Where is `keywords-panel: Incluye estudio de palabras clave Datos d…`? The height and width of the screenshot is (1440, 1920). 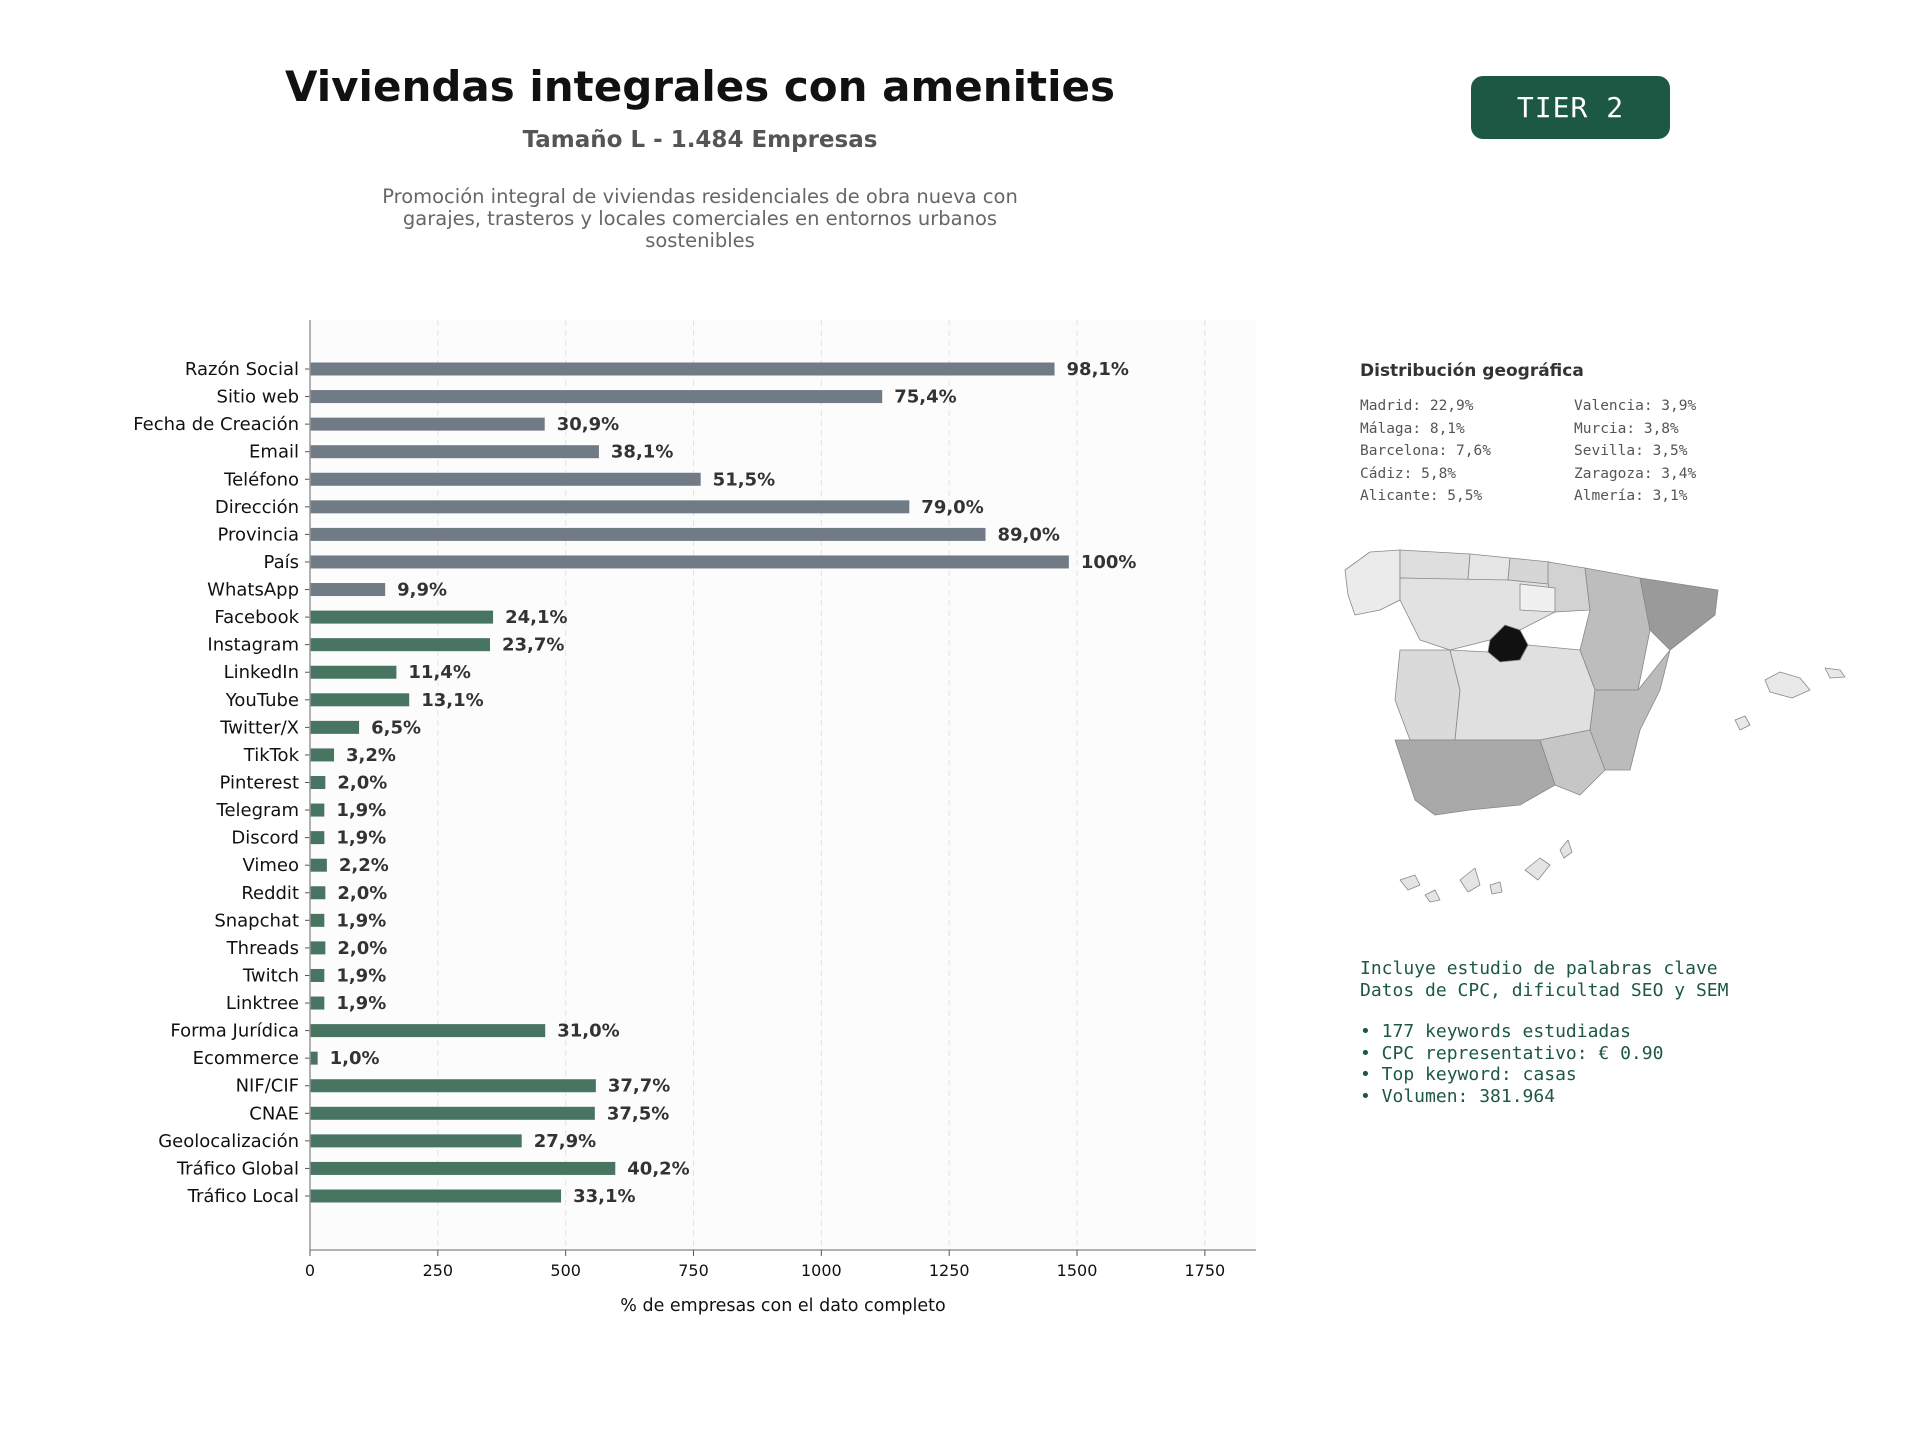
keywords-panel: Incluye estudio de palabras clave Datos d… is located at coordinates (1544, 1032).